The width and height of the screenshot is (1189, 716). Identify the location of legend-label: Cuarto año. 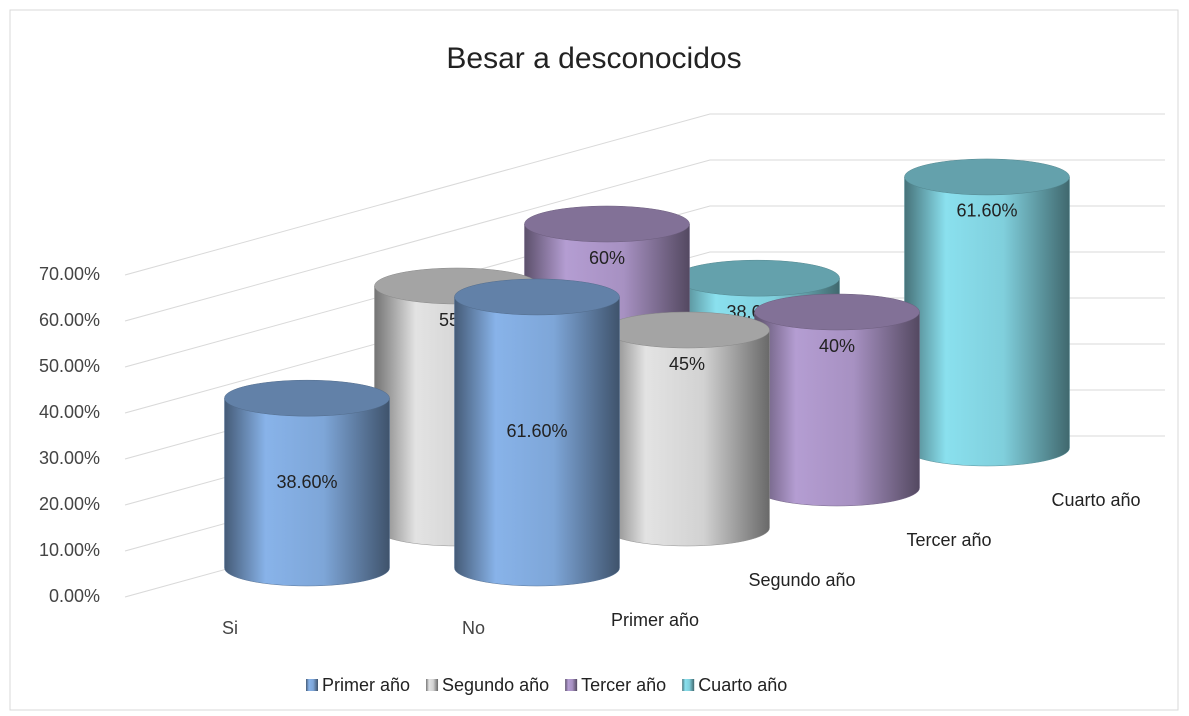
(742, 685).